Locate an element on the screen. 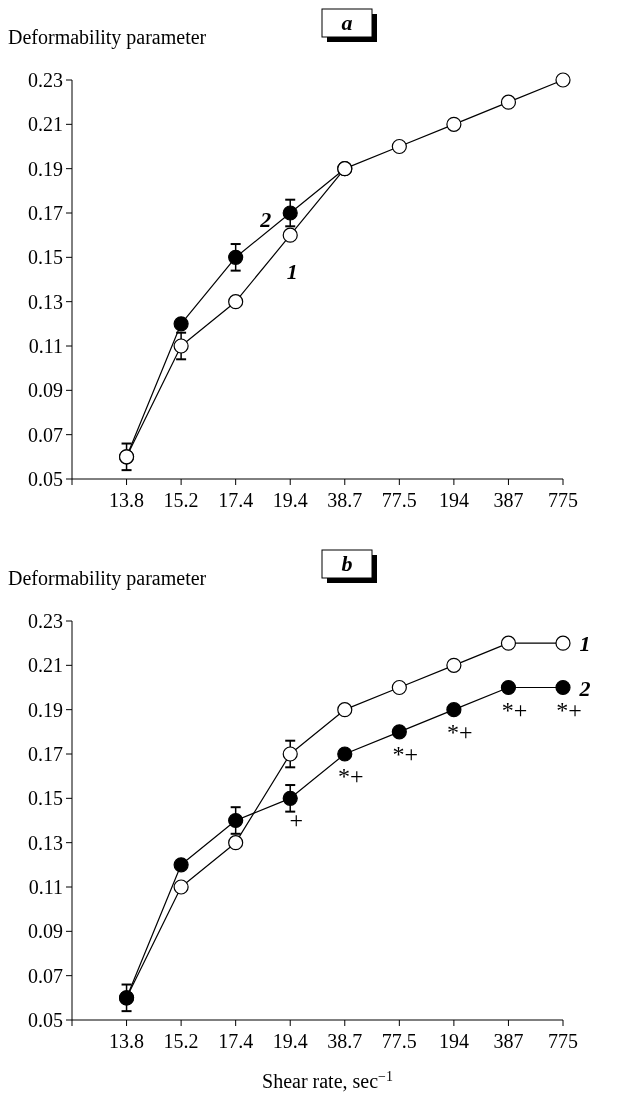  chart-title: a is located at coordinates (347, 22).